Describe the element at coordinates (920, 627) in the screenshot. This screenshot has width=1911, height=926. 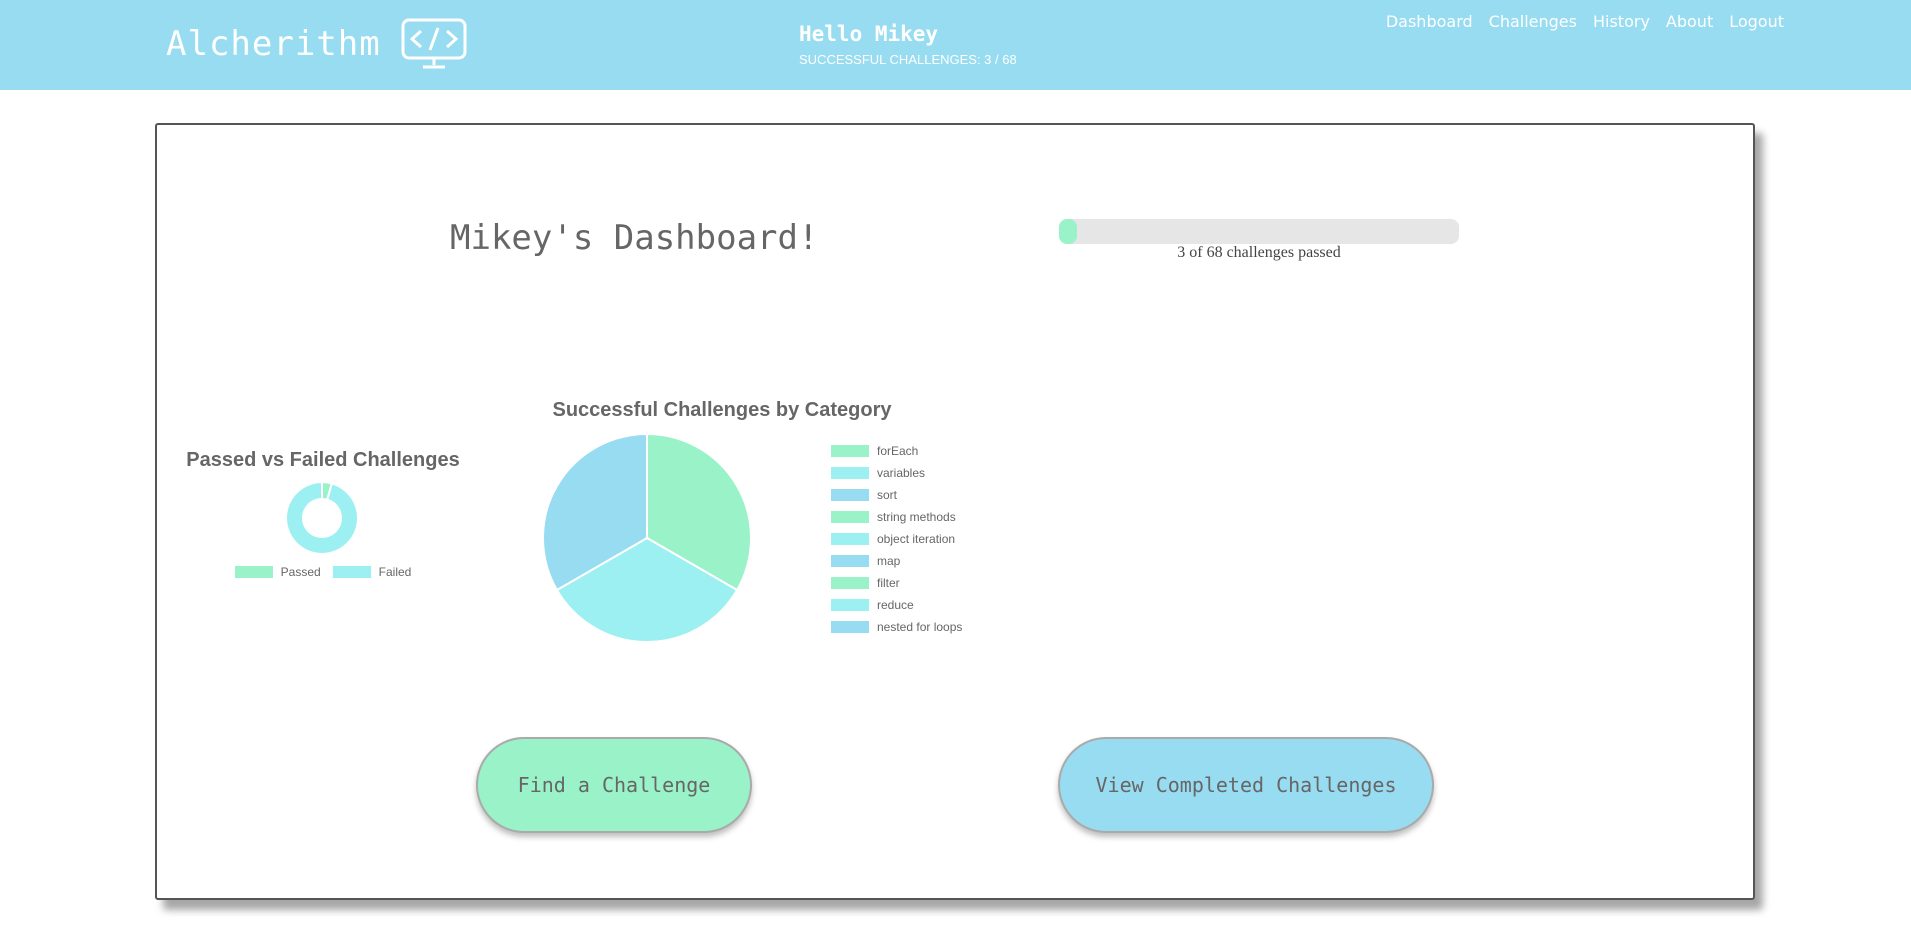
I see `legend-label-nested-for-loops: nested for loops` at that location.